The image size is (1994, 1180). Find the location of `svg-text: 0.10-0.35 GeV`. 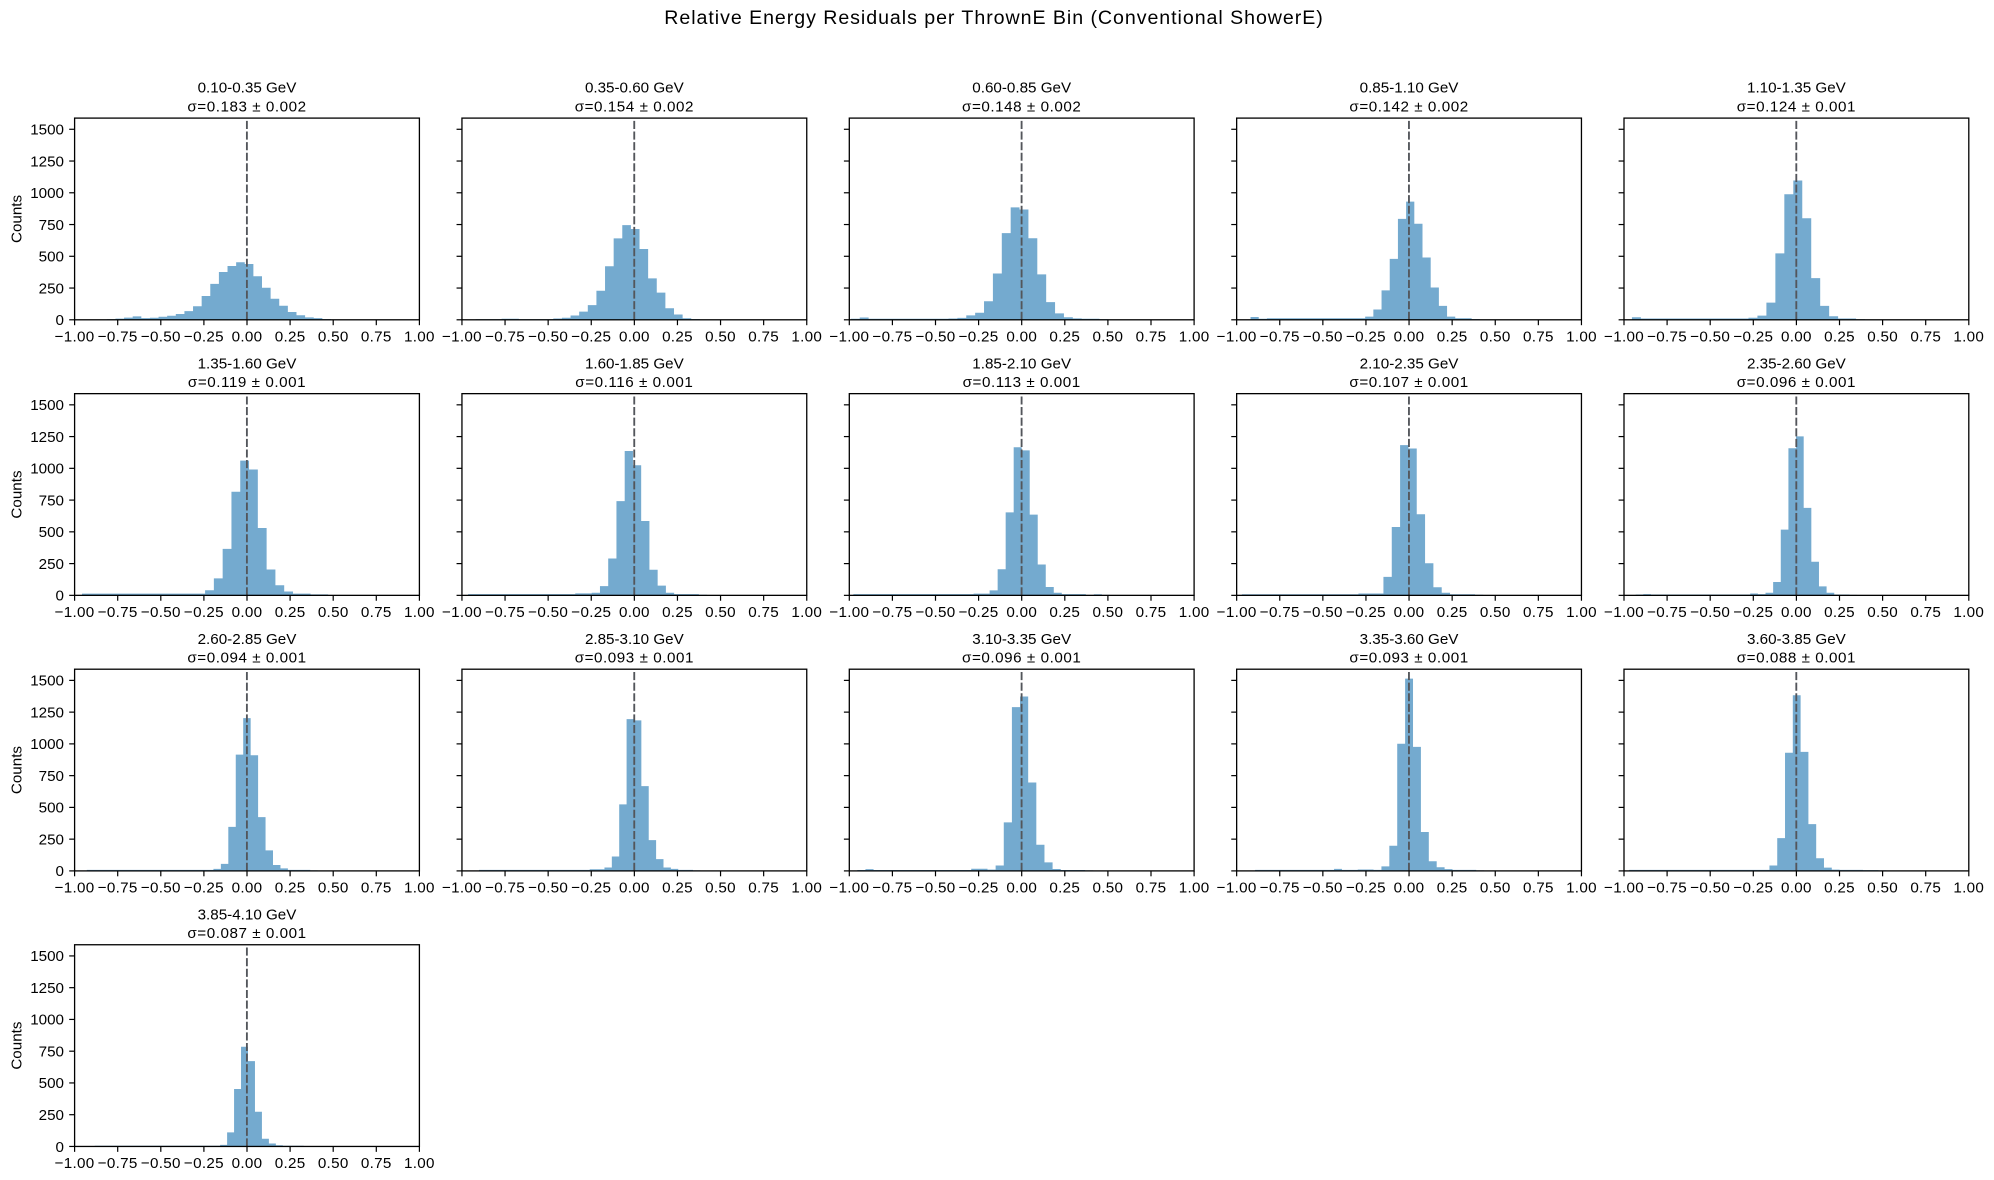

svg-text: 0.10-0.35 GeV is located at coordinates (248, 88).